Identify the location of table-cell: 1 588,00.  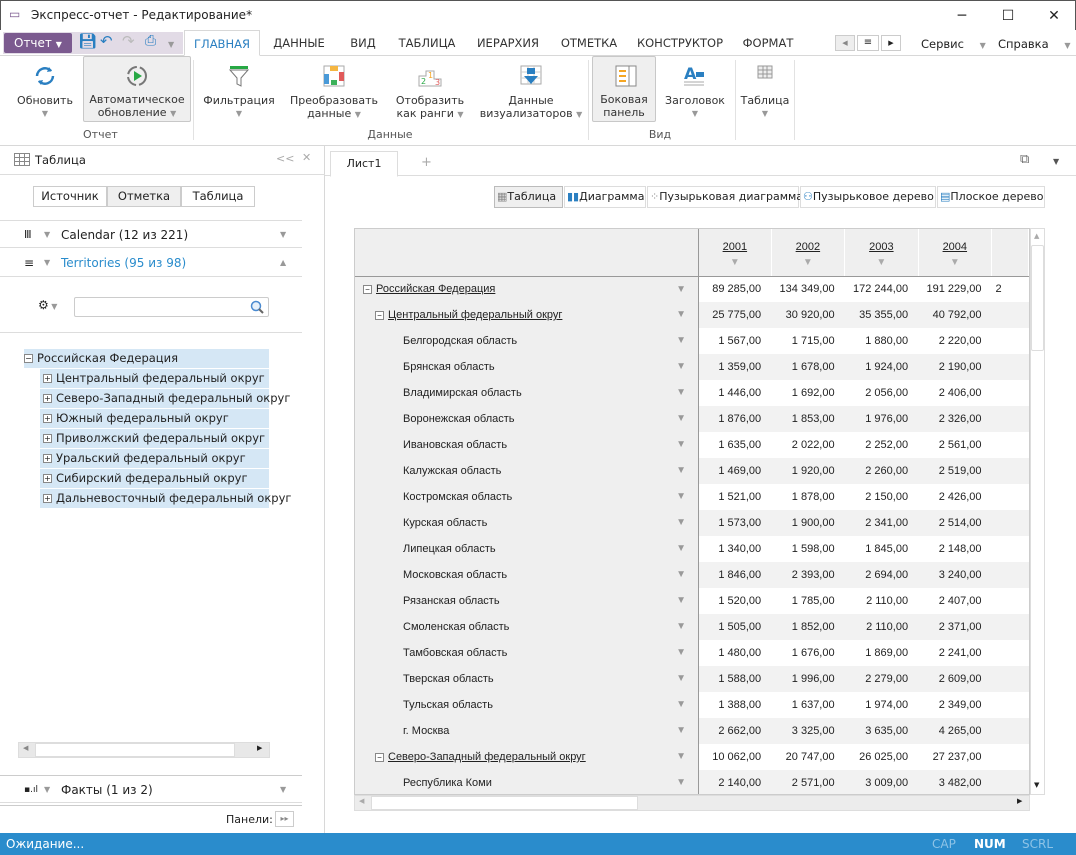
(735, 679).